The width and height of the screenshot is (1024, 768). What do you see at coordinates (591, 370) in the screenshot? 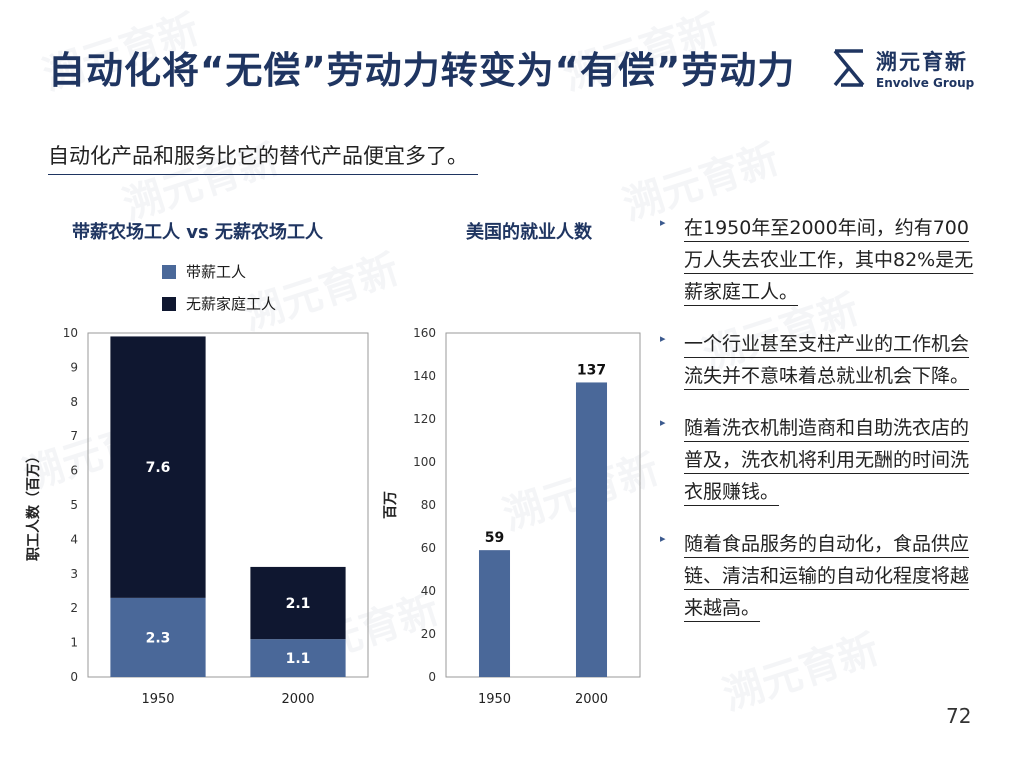
I see `data-label: 137` at bounding box center [591, 370].